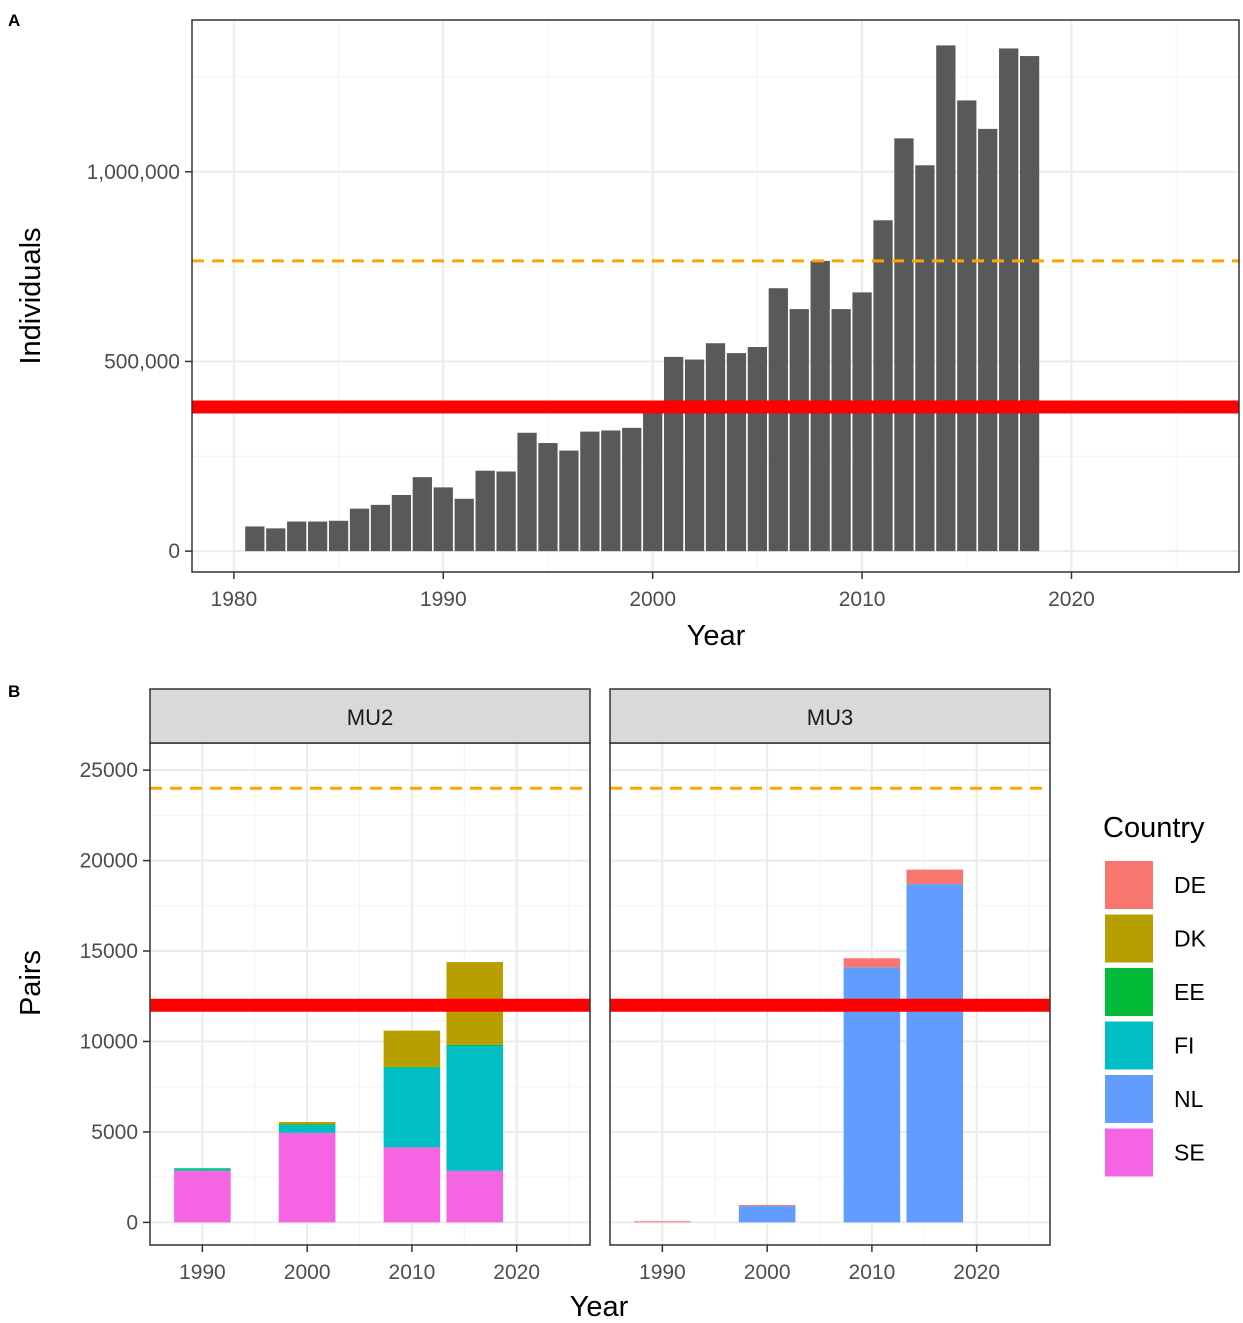 The width and height of the screenshot is (1243, 1323). What do you see at coordinates (652, 599) in the screenshot?
I see `panel-a-x-tick-label: 2000` at bounding box center [652, 599].